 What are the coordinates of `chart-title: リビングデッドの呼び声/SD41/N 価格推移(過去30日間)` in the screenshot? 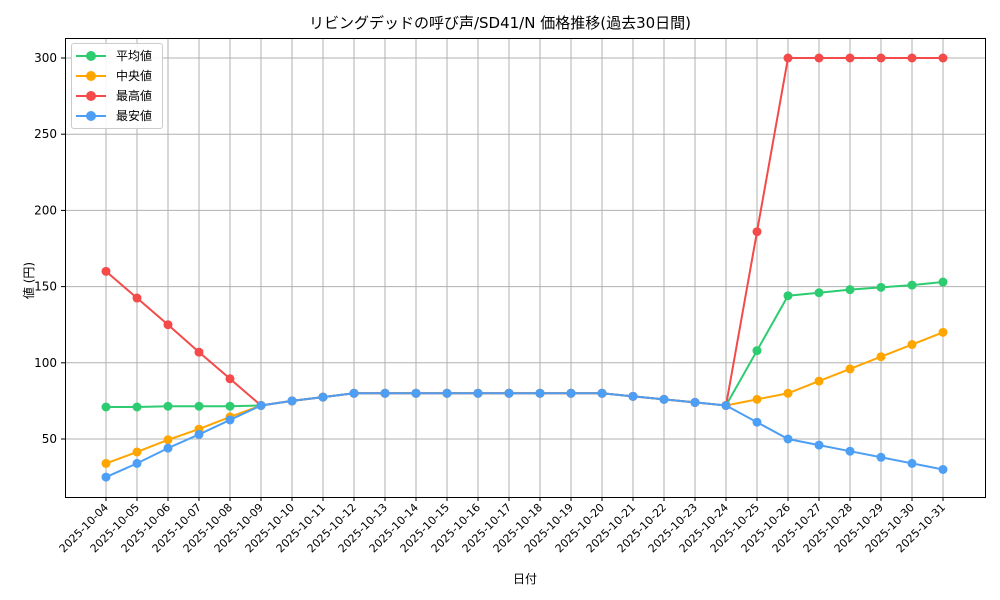 It's located at (500, 23).